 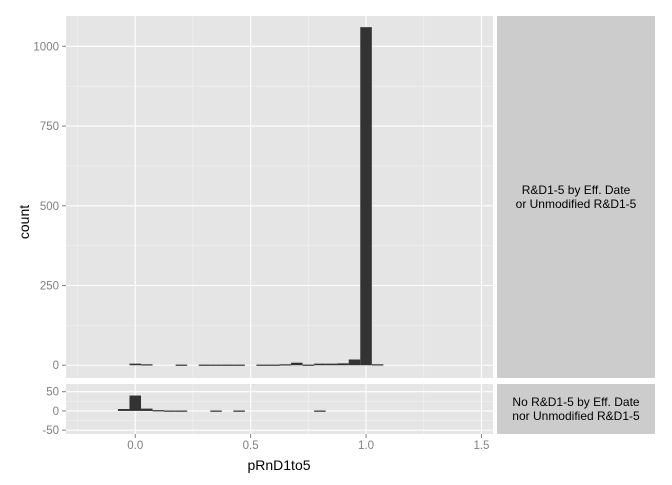 What do you see at coordinates (49, 287) in the screenshot?
I see `y-tick-label: 250` at bounding box center [49, 287].